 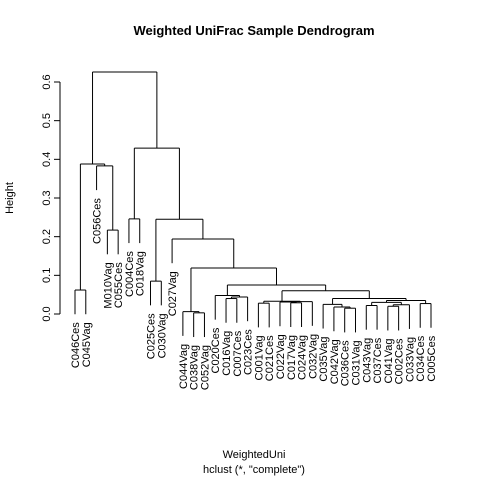 What do you see at coordinates (238, 353) in the screenshot?
I see `leaf-label: C007Ces` at bounding box center [238, 353].